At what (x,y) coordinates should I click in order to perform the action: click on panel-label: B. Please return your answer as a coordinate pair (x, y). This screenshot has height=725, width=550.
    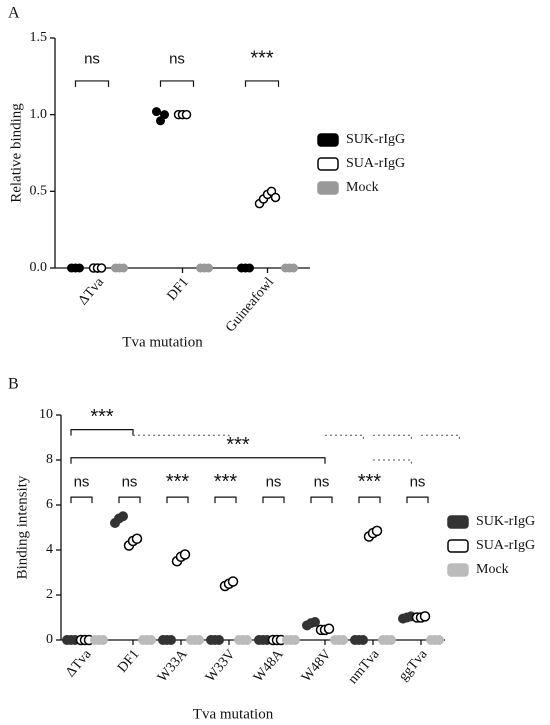
    Looking at the image, I should click on (13, 384).